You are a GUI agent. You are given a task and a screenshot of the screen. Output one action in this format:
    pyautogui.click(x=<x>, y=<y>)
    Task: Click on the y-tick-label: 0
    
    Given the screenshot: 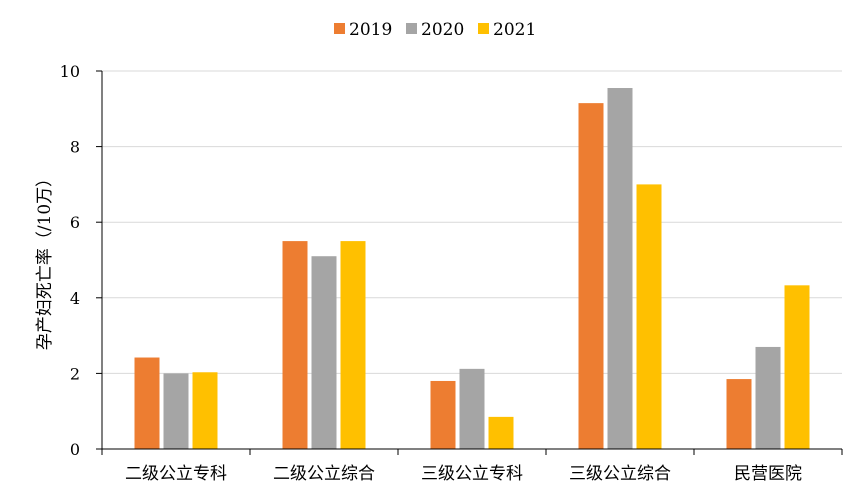 What is the action you would take?
    pyautogui.click(x=75, y=449)
    